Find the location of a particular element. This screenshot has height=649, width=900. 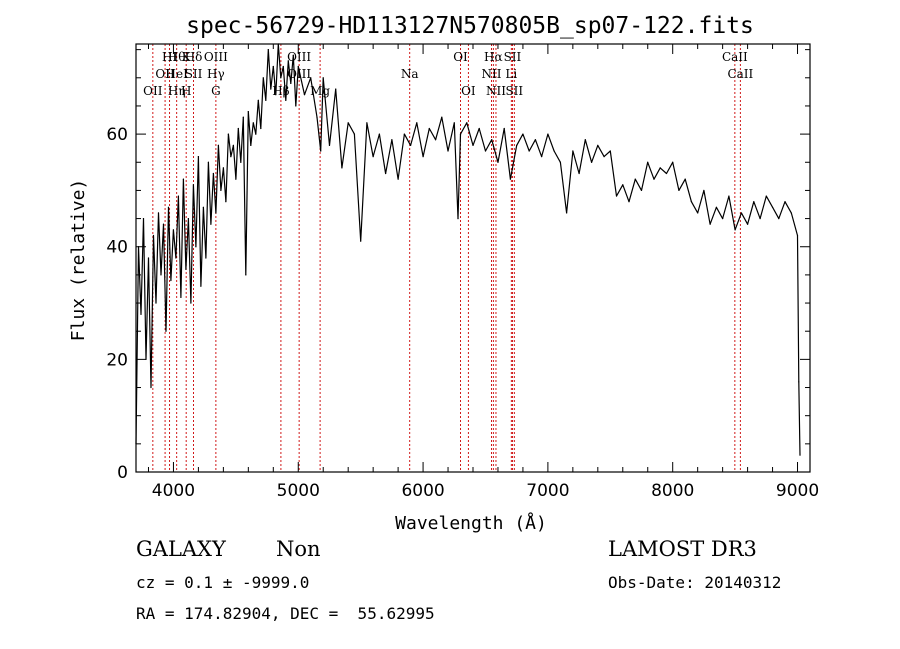

y-tick-label: 60 is located at coordinates (117, 135).